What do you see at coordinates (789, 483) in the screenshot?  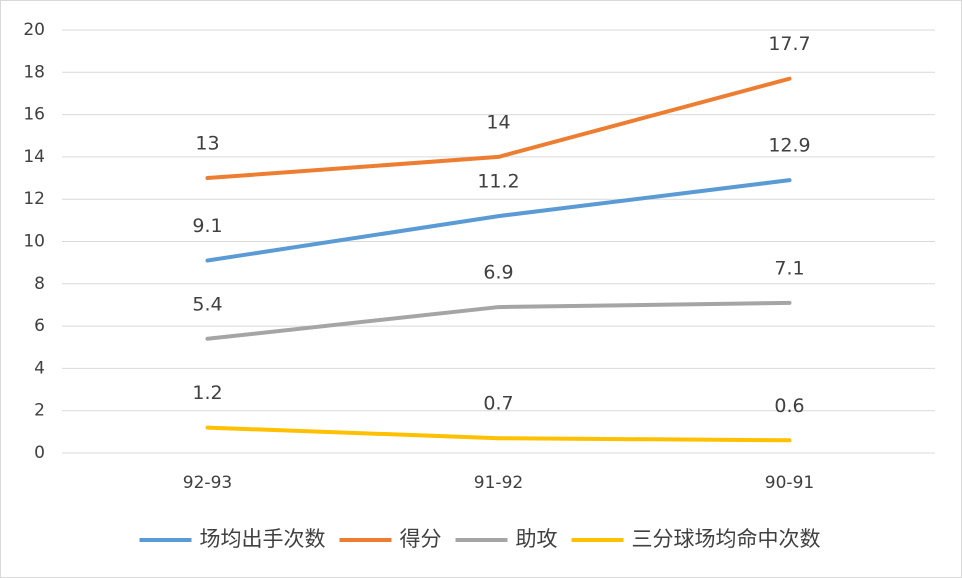 I see `x-tick-label: 90-91` at bounding box center [789, 483].